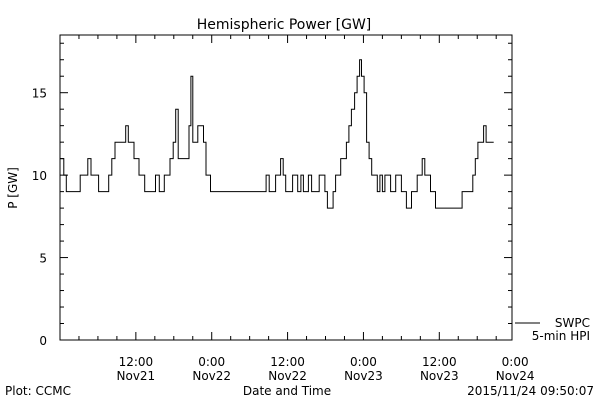 The image size is (600, 400). Describe the element at coordinates (530, 391) in the screenshot. I see `plot-timestamp: 2015/11/24 09:50:07` at that location.